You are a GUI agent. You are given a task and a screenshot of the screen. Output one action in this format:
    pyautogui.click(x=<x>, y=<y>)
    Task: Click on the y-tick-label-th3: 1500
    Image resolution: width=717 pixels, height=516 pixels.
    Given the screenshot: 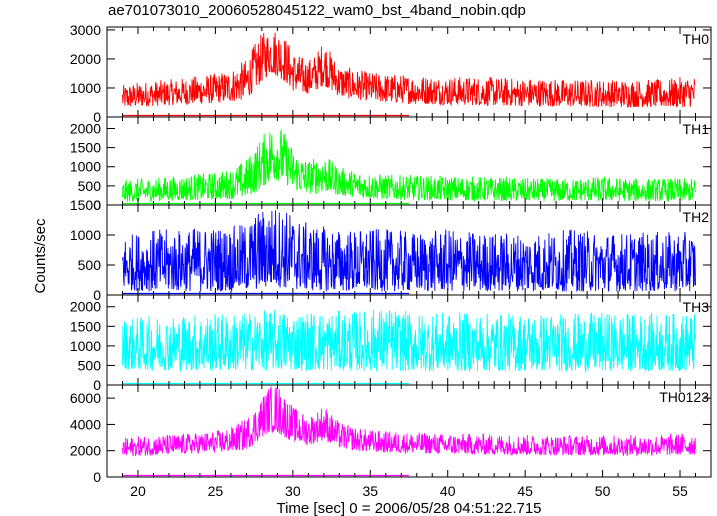 What is the action you would take?
    pyautogui.click(x=85, y=326)
    